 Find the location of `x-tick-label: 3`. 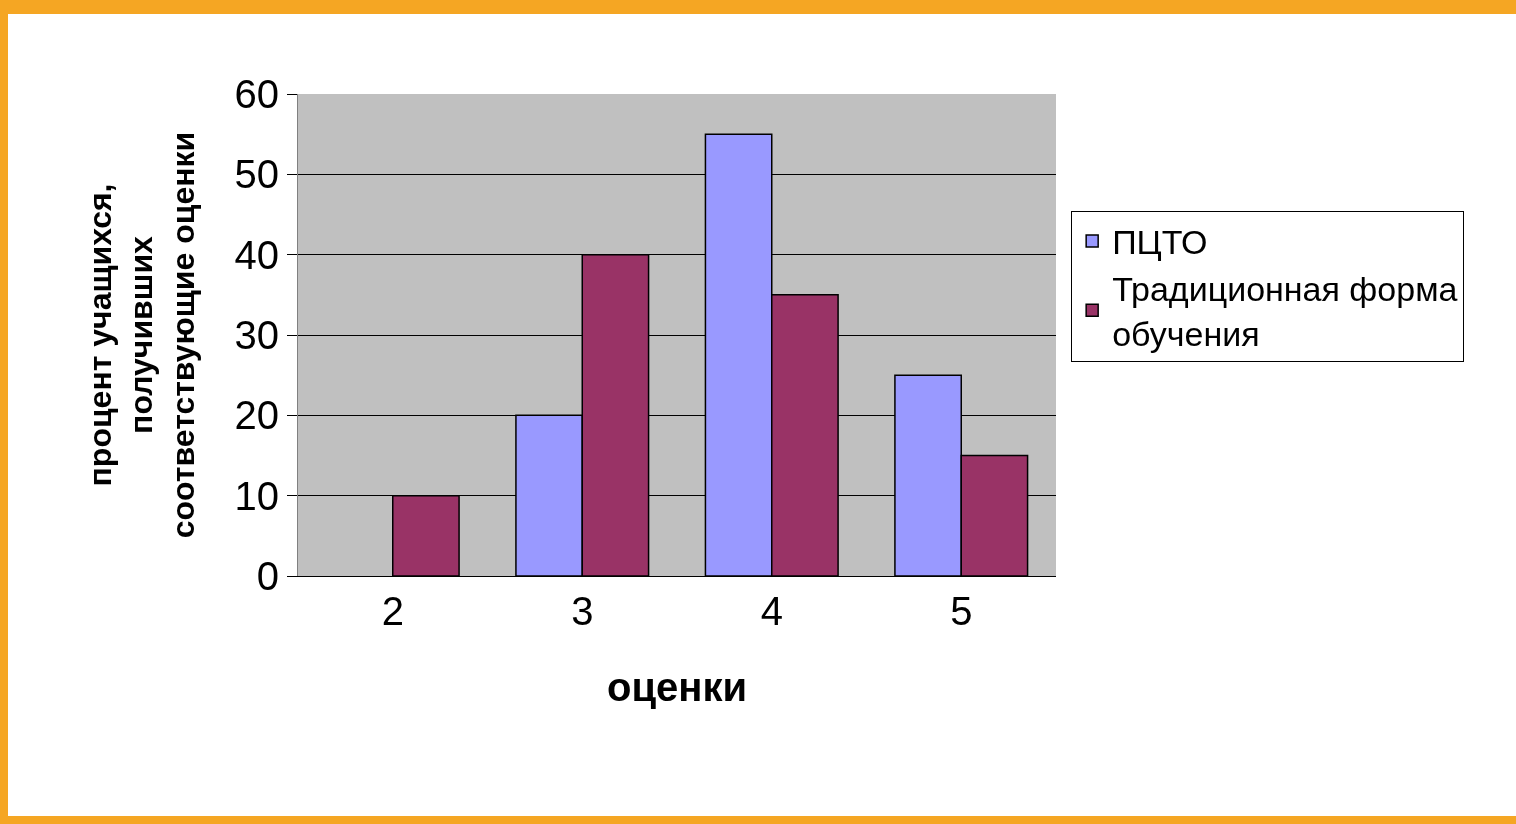

x-tick-label: 3 is located at coordinates (582, 611).